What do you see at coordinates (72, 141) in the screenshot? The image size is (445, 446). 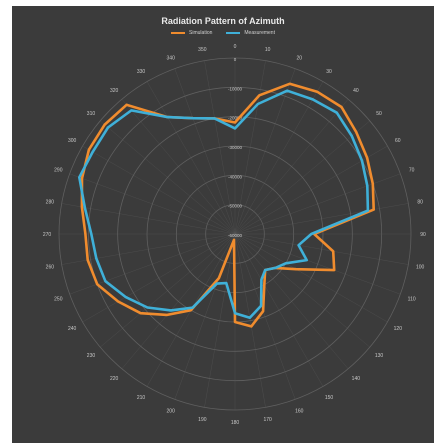 I see `angle-tick-label: 300` at bounding box center [72, 141].